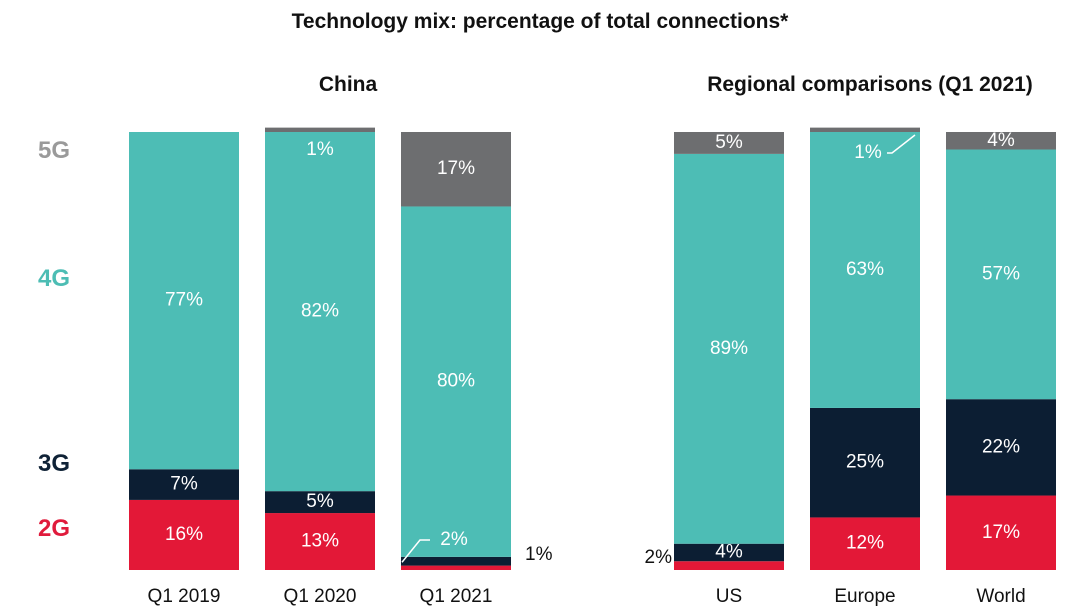 The height and width of the screenshot is (615, 1080). What do you see at coordinates (659, 557) in the screenshot?
I see `data-label-us-2g: 2%` at bounding box center [659, 557].